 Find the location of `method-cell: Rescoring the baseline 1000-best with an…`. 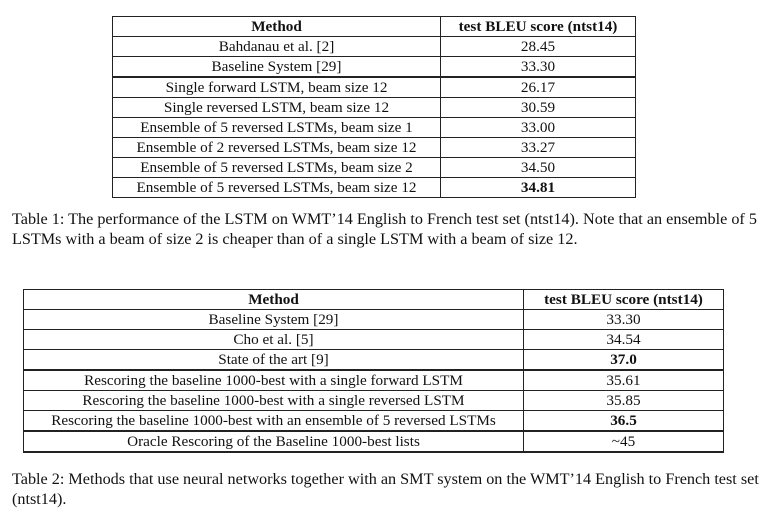

method-cell: Rescoring the baseline 1000-best with an… is located at coordinates (273, 421).